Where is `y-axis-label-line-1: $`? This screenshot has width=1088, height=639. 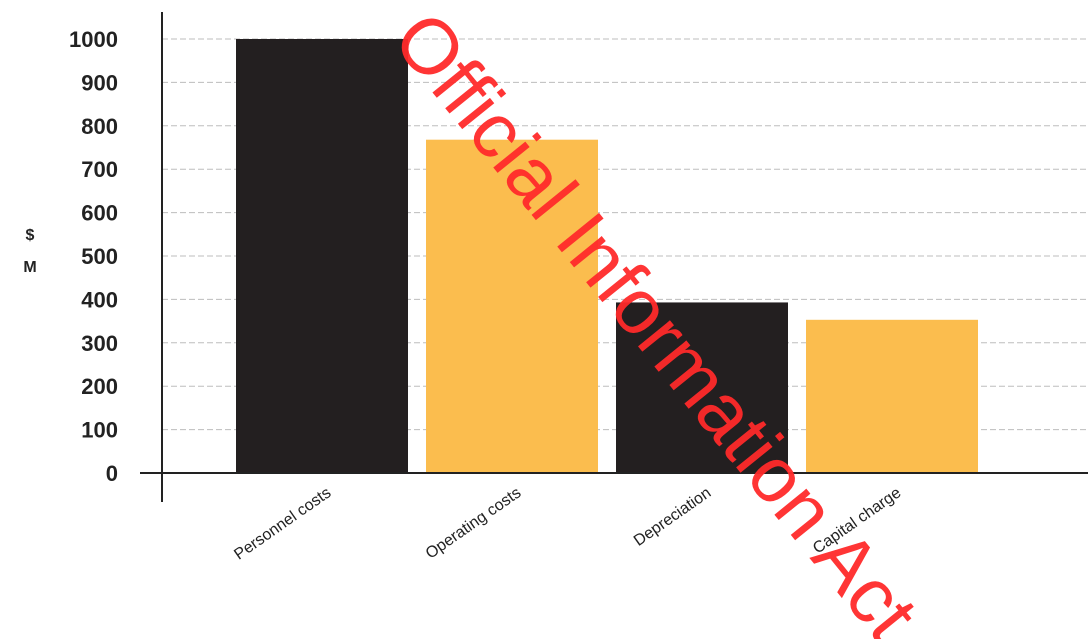
y-axis-label-line-1: $ is located at coordinates (30, 235).